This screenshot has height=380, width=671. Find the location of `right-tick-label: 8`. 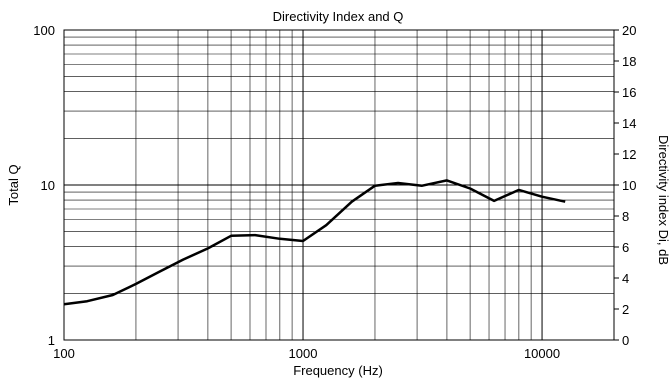

right-tick-label: 8 is located at coordinates (625, 216).